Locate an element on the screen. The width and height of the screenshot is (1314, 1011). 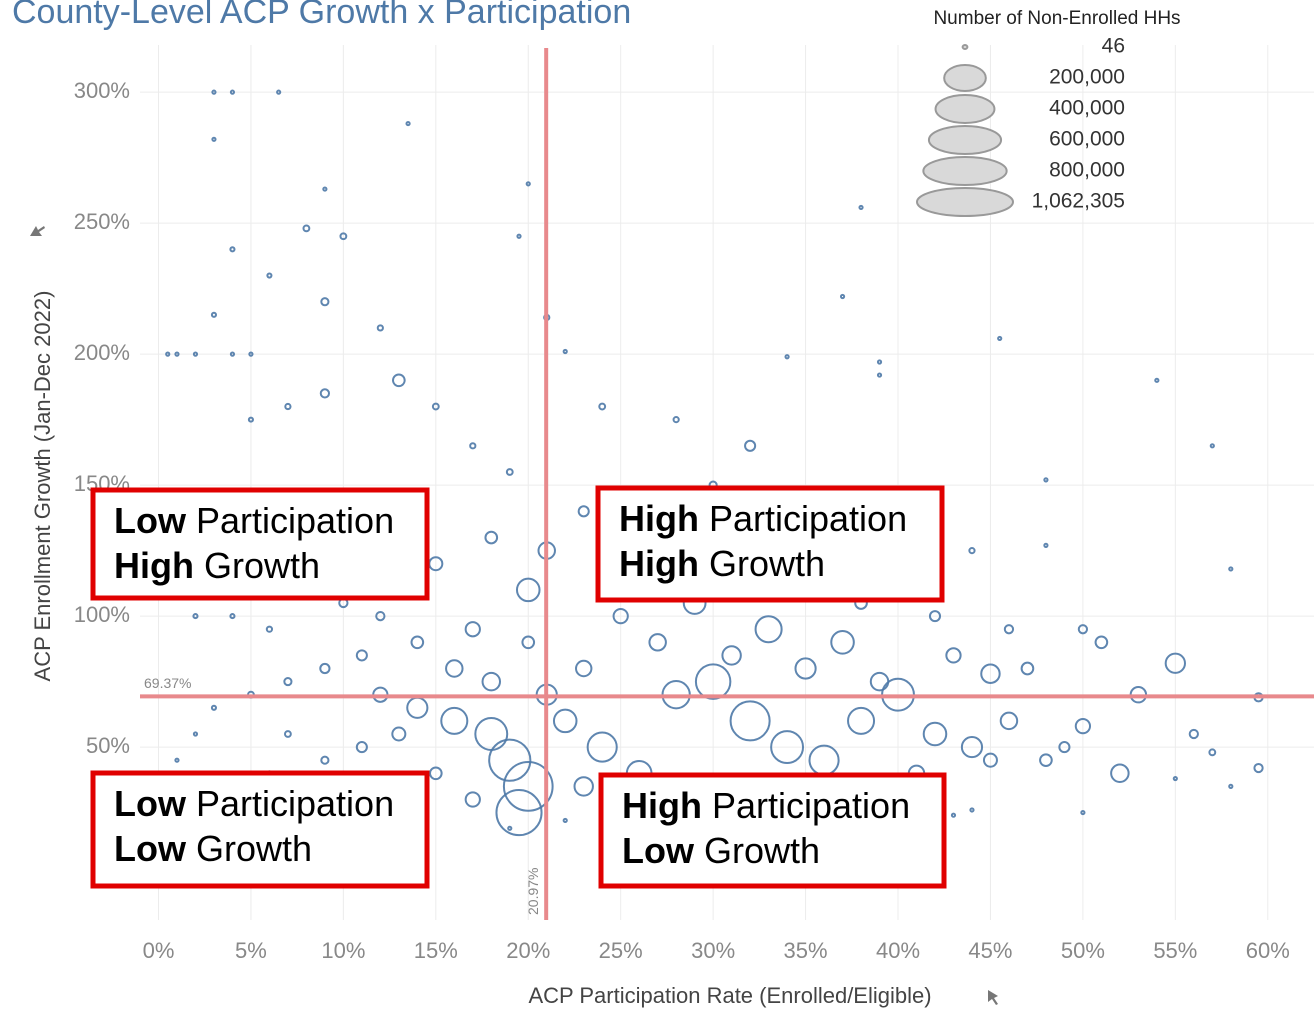
legend-title: Number of Non-Enrolled HHs is located at coordinates (1056, 18).